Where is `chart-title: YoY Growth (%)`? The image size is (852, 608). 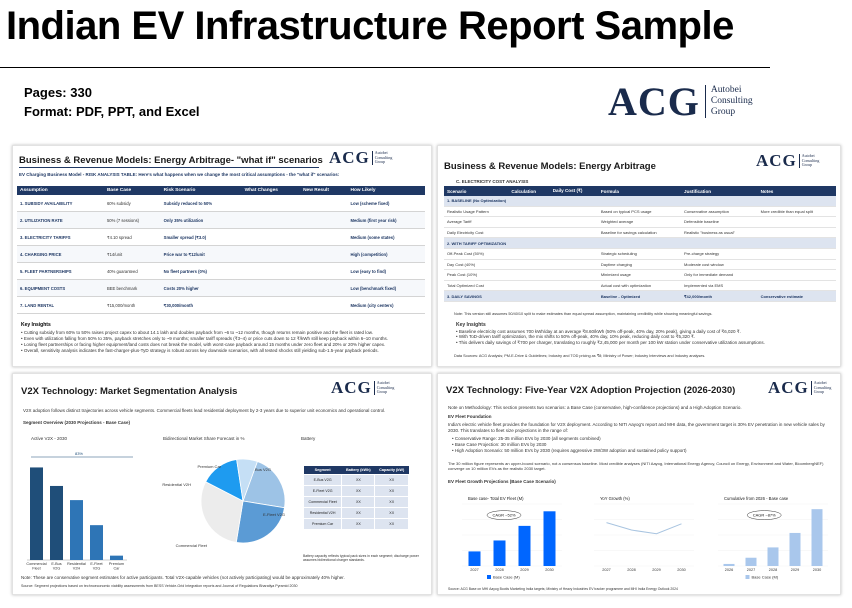
chart-title: YoY Growth (%) is located at coordinates (615, 498).